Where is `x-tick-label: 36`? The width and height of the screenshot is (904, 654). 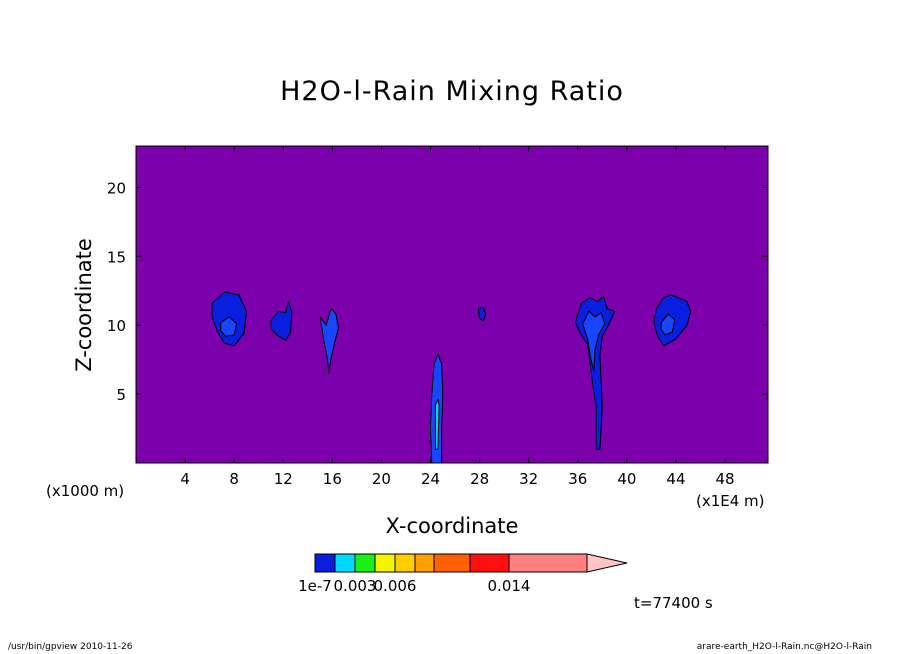 x-tick-label: 36 is located at coordinates (577, 479).